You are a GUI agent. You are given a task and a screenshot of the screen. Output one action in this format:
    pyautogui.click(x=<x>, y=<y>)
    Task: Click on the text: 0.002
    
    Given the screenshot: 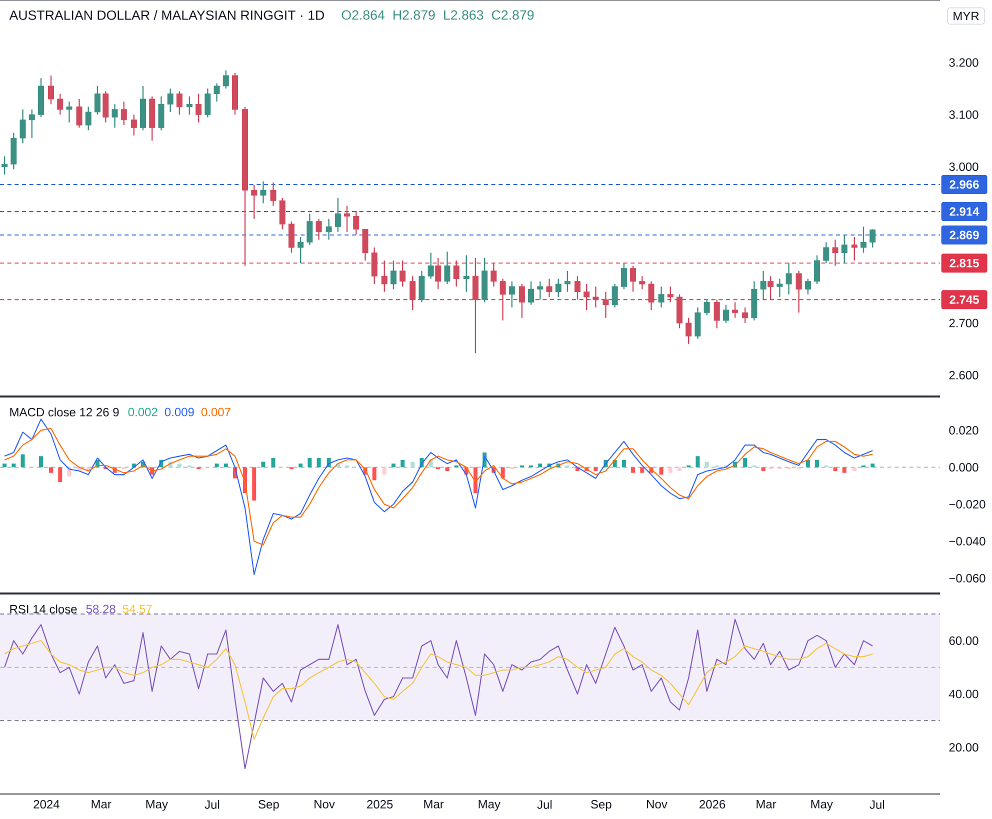 What is the action you would take?
    pyautogui.click(x=143, y=412)
    